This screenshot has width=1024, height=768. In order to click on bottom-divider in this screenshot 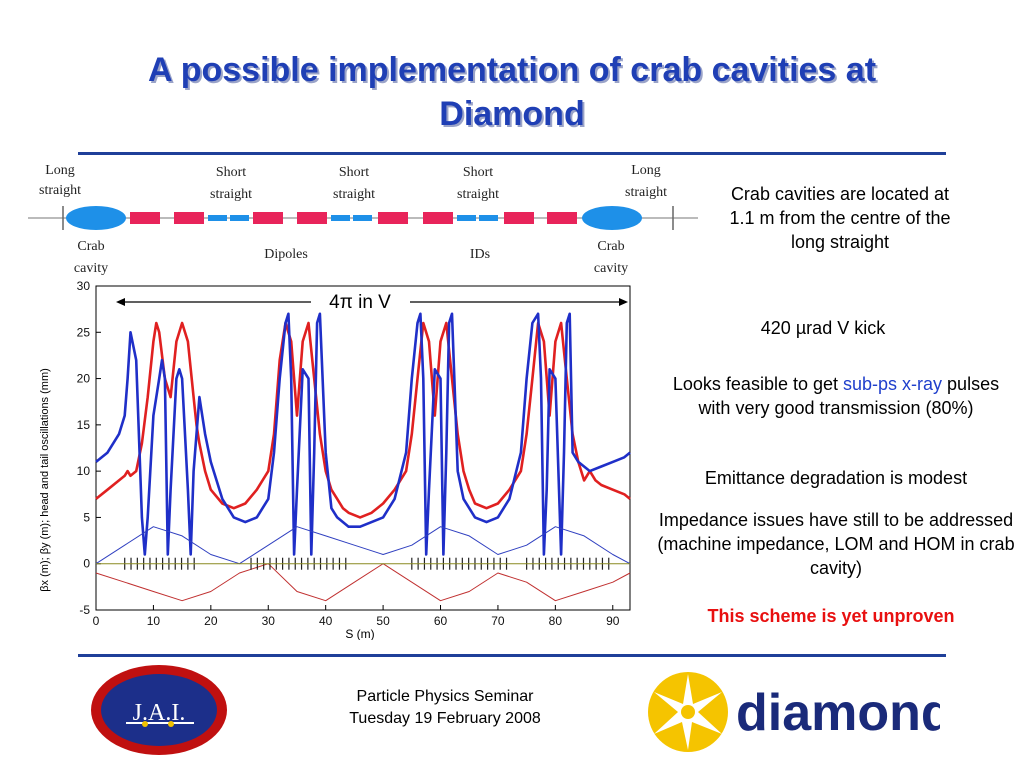, I will do `click(512, 655)`.